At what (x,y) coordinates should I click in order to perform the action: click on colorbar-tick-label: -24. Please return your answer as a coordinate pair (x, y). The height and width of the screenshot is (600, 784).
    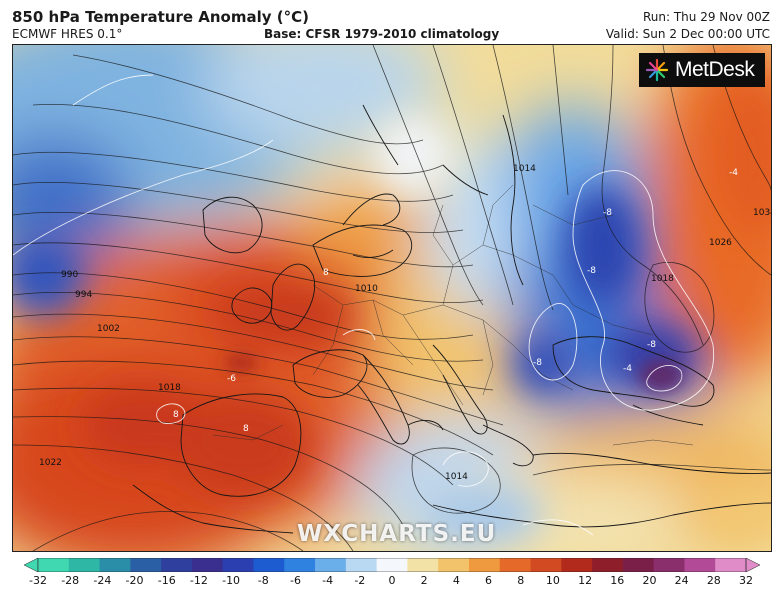
    Looking at the image, I should click on (102, 580).